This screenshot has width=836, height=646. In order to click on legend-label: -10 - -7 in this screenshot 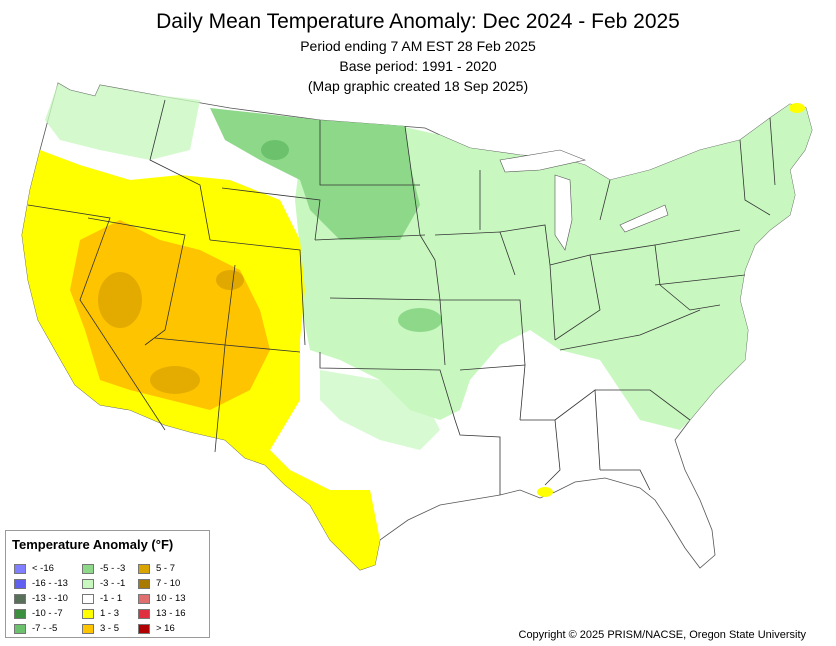, I will do `click(47, 613)`.